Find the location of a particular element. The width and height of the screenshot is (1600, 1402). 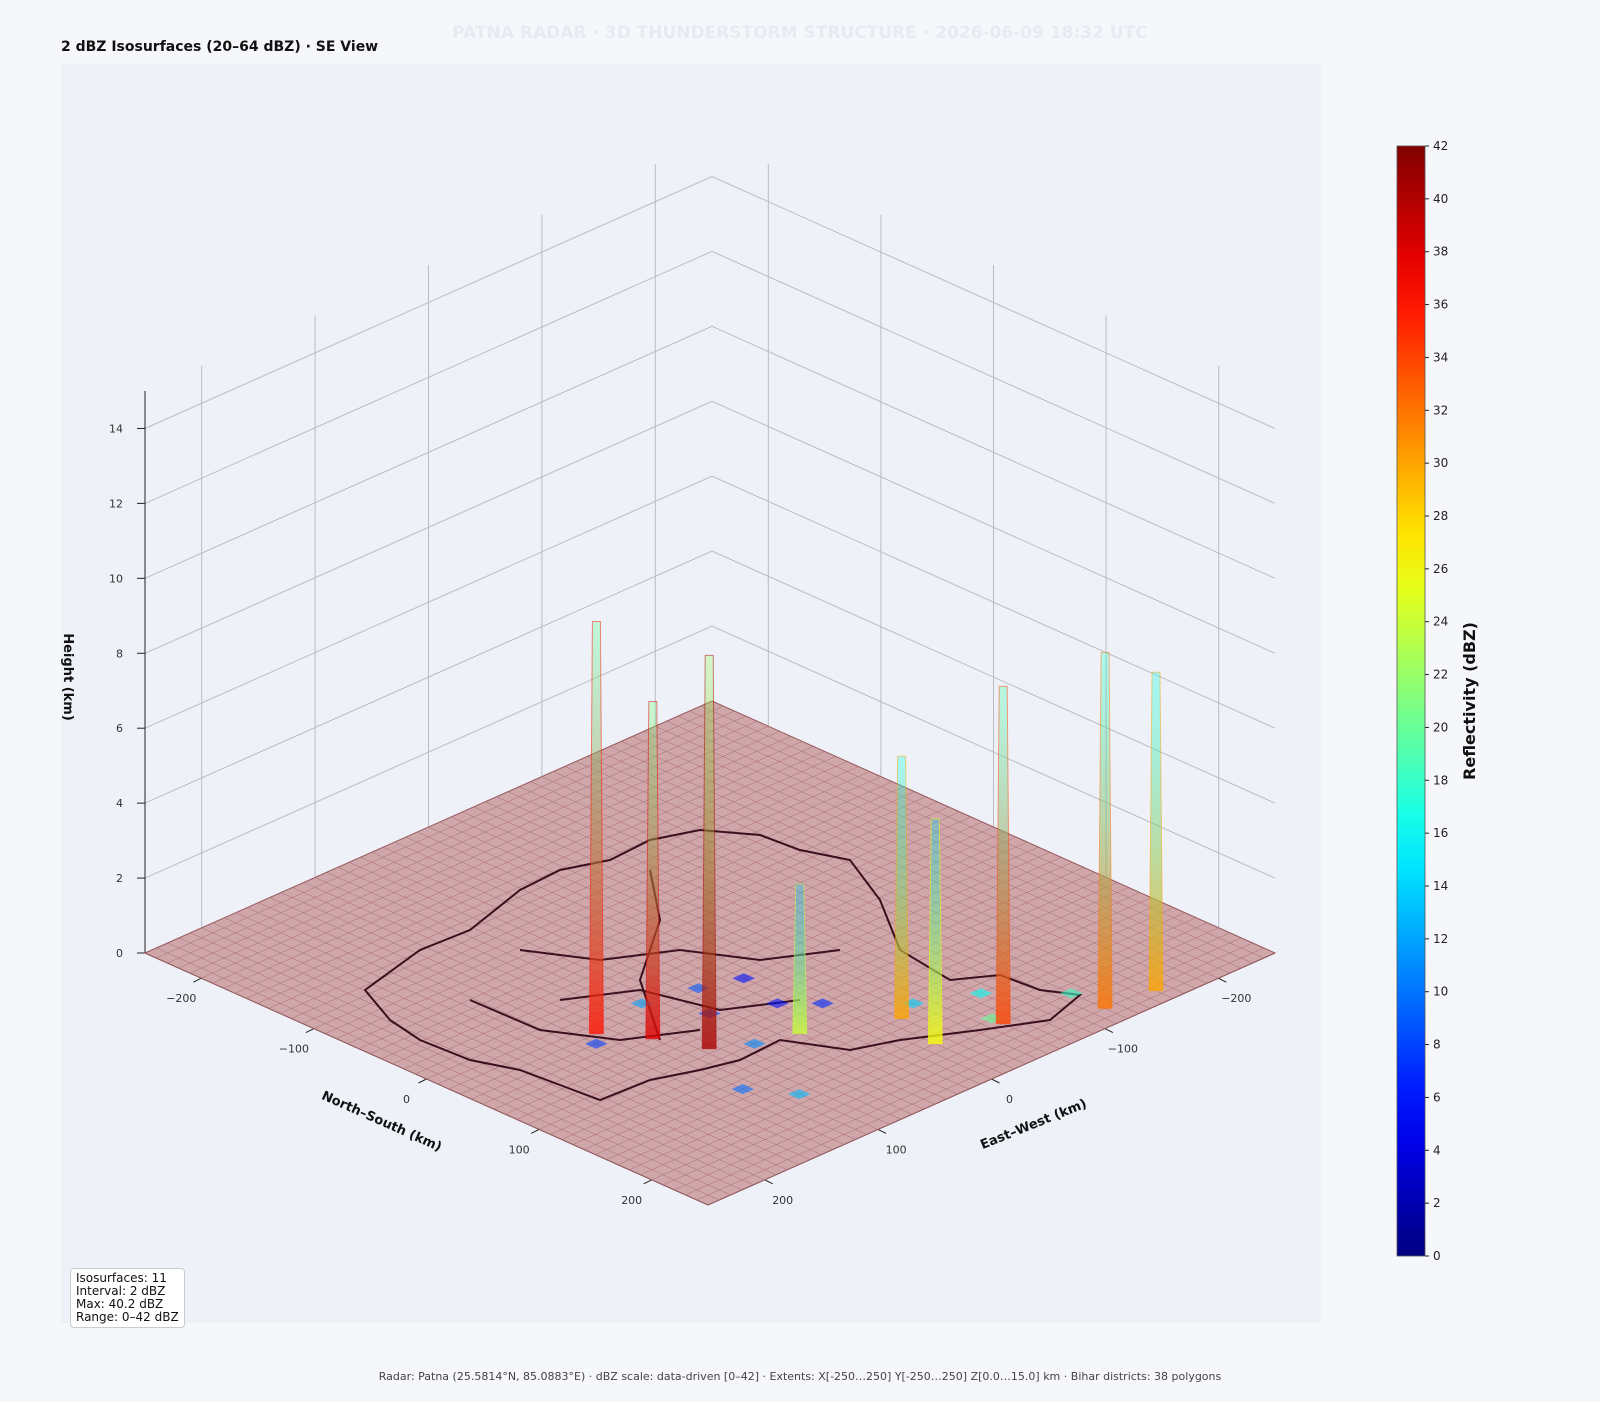

colorbar-tick-label: 36 is located at coordinates (1440, 305).